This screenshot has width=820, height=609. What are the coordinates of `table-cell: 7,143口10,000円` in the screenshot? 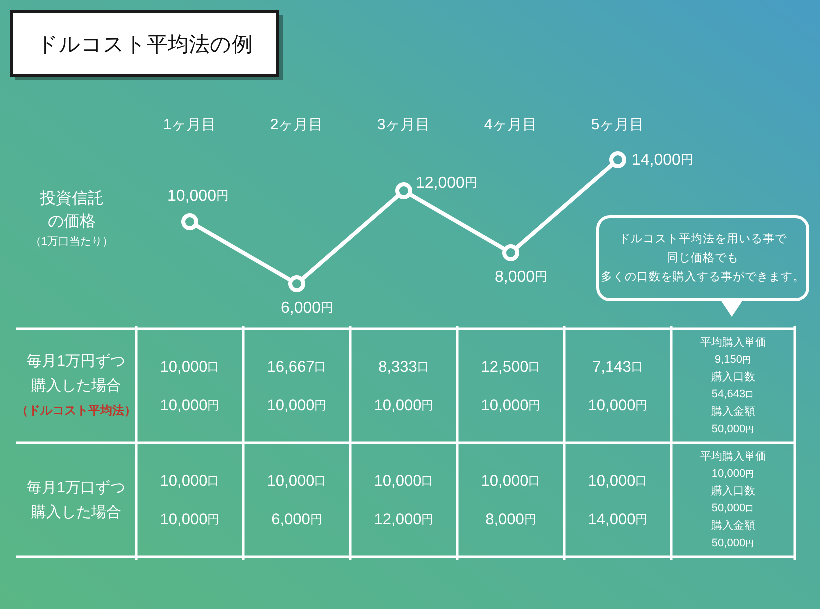 It's located at (618, 386).